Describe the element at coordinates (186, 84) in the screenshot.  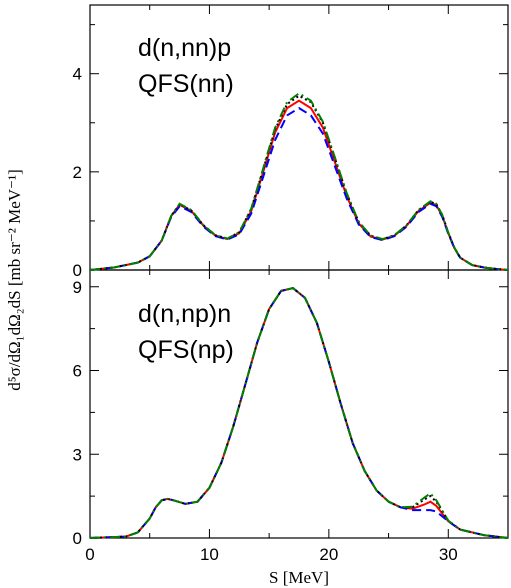
I see `top-annotation-line-2: QFS(nn)` at that location.